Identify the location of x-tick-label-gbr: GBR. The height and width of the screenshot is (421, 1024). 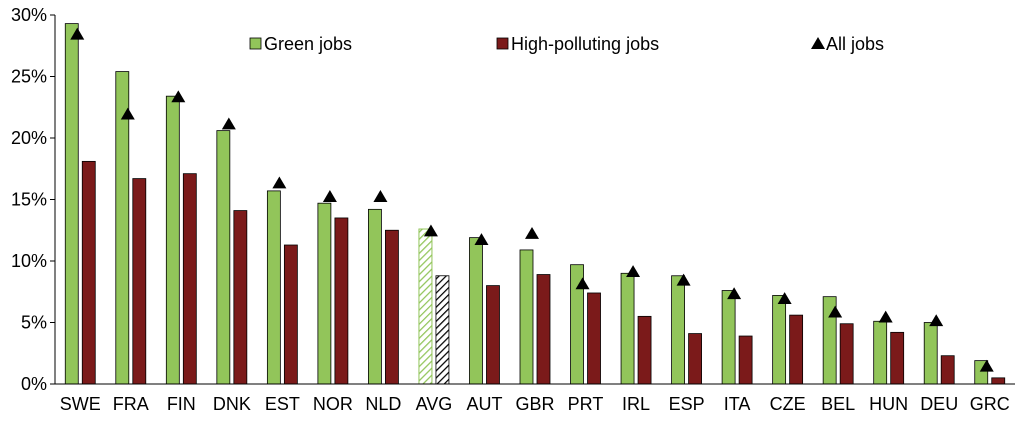
(534, 404).